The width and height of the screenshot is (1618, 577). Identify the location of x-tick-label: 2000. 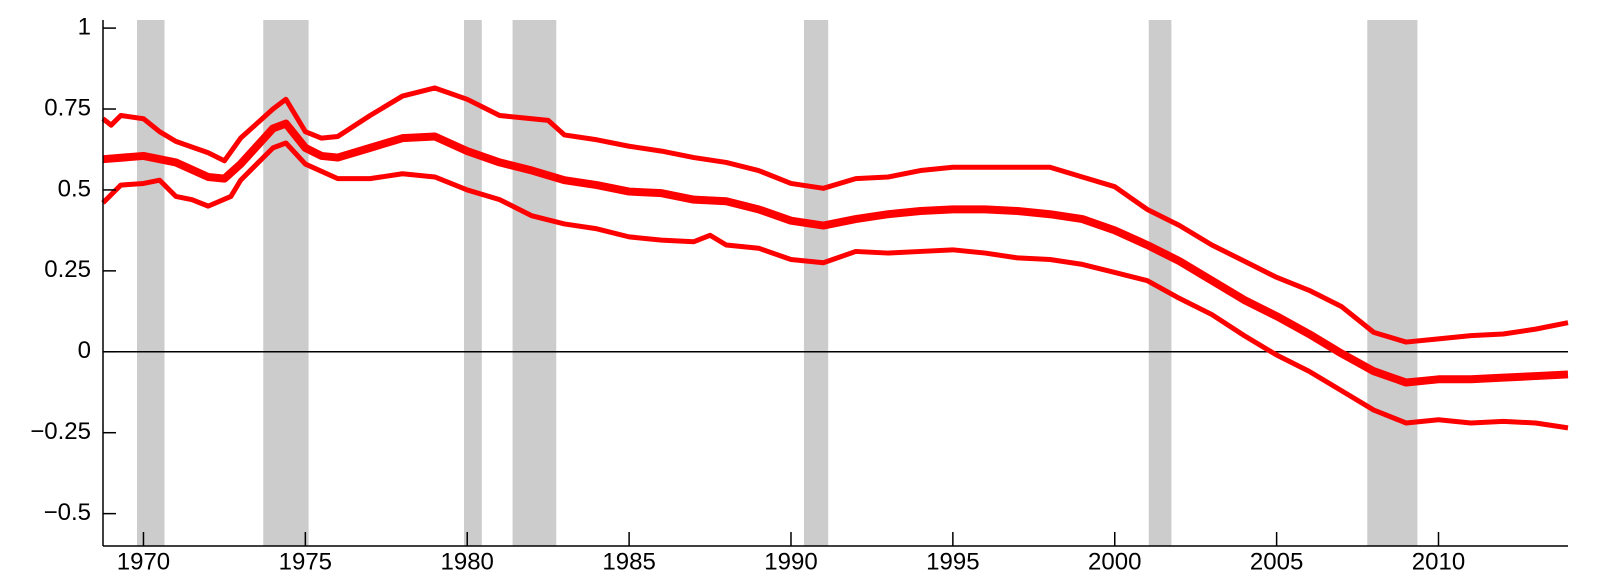
(1114, 561).